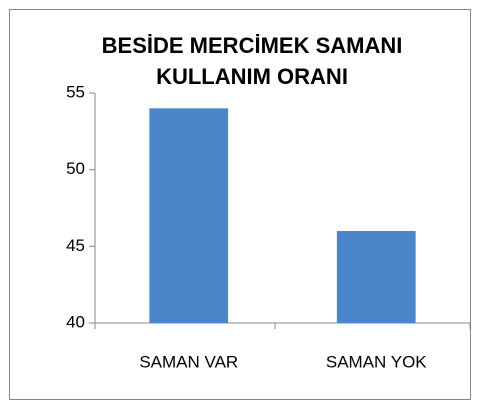 This screenshot has width=481, height=409. I want to click on x-tick-label: SAMAN VAR, so click(188, 361).